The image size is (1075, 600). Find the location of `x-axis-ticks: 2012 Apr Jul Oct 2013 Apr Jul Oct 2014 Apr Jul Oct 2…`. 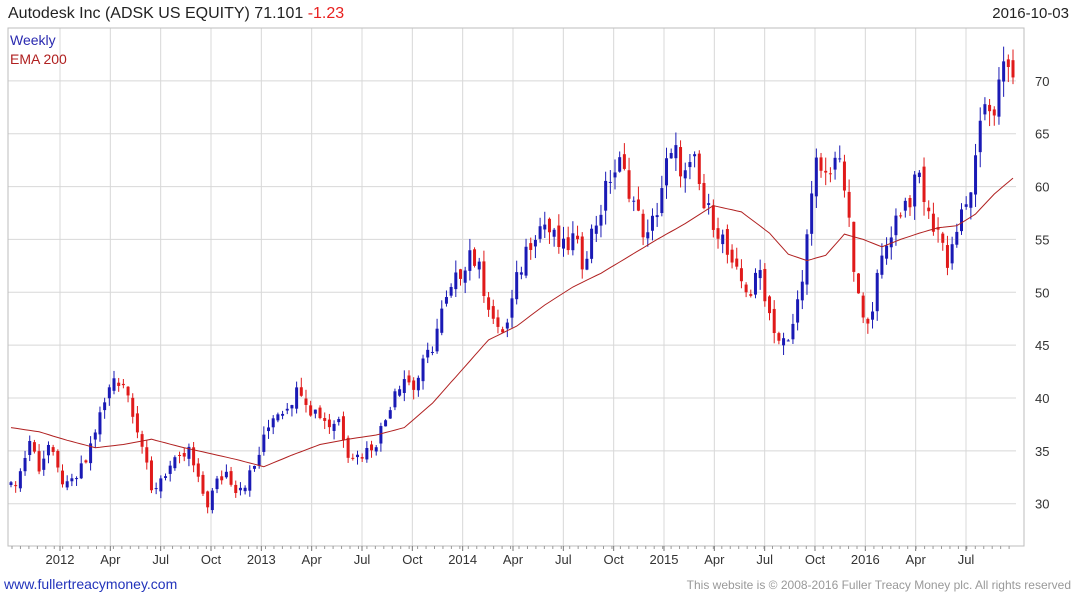

x-axis-ticks: 2012 Apr Jul Oct 2013 Apr Jul Oct 2014 Apr Jul Oct 2… is located at coordinates (510, 556).